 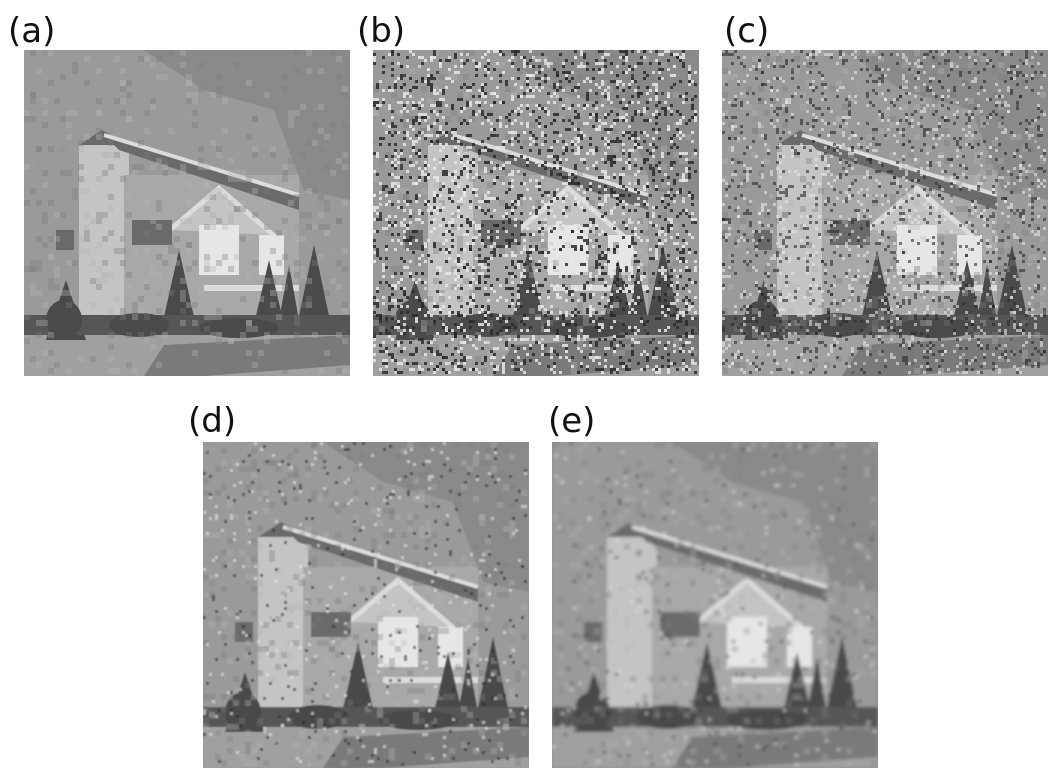 I want to click on panel-label-c: (c), so click(x=747, y=31).